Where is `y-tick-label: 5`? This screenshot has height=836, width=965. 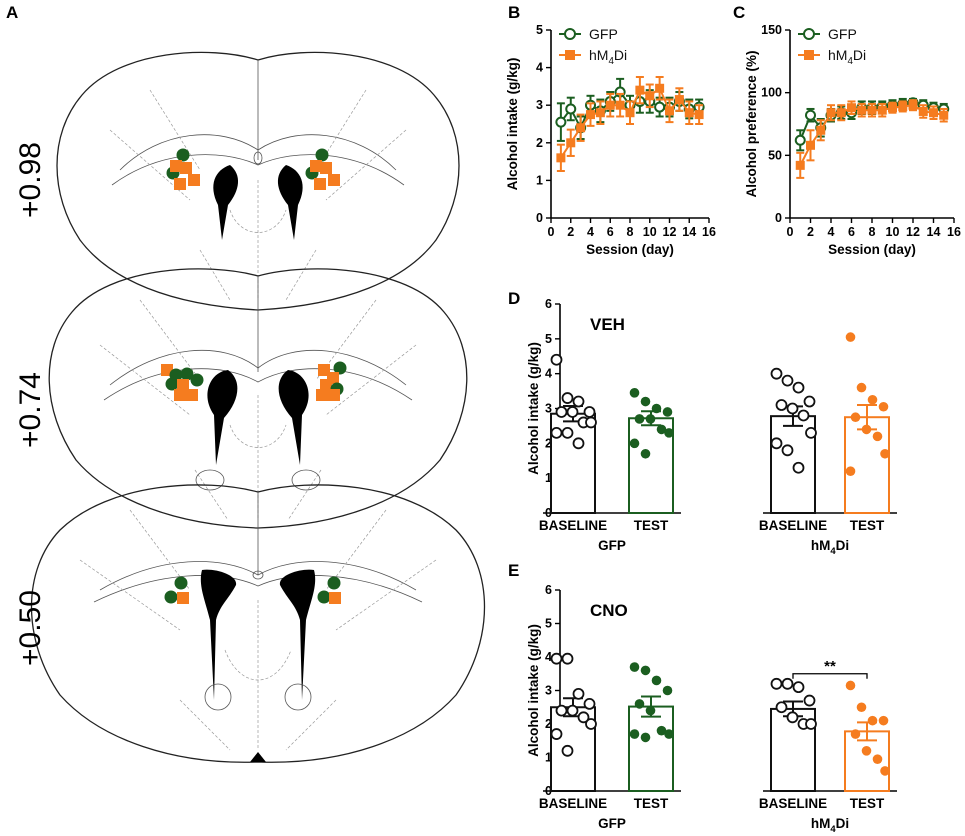 y-tick-label: 5 is located at coordinates (548, 624).